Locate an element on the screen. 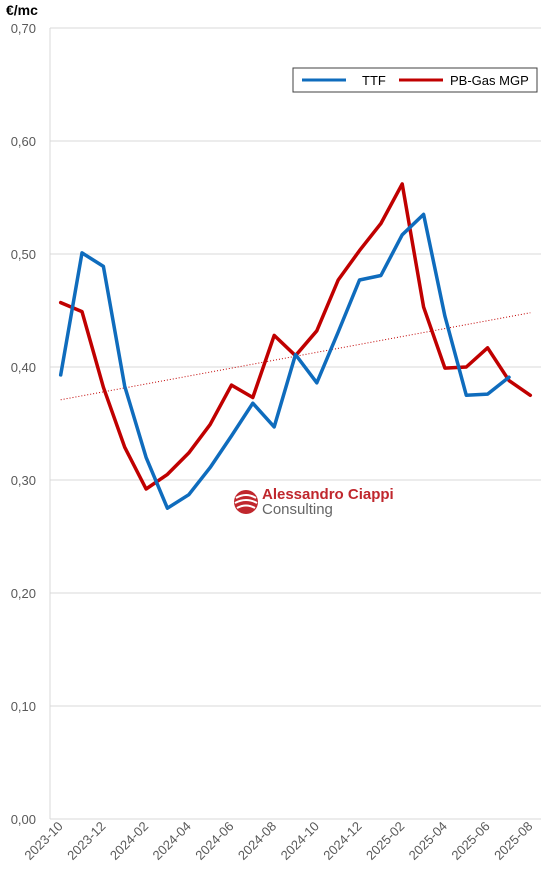 The height and width of the screenshot is (869, 547). y-axis-unit-label: €/mc is located at coordinates (22, 10).